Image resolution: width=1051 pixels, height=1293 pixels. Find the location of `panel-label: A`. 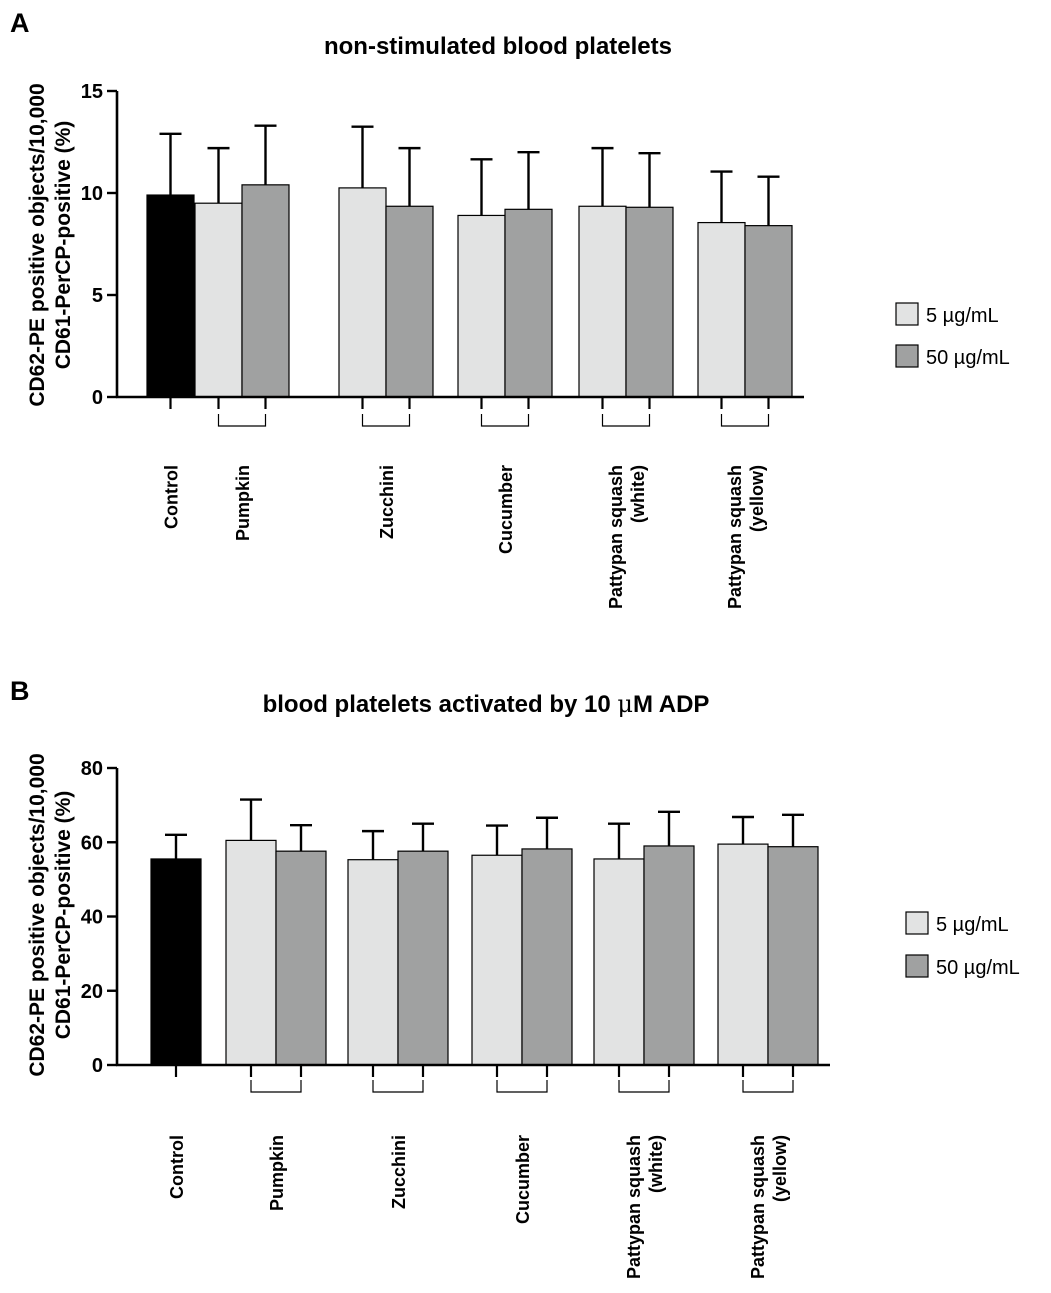

panel-label: A is located at coordinates (20, 23).